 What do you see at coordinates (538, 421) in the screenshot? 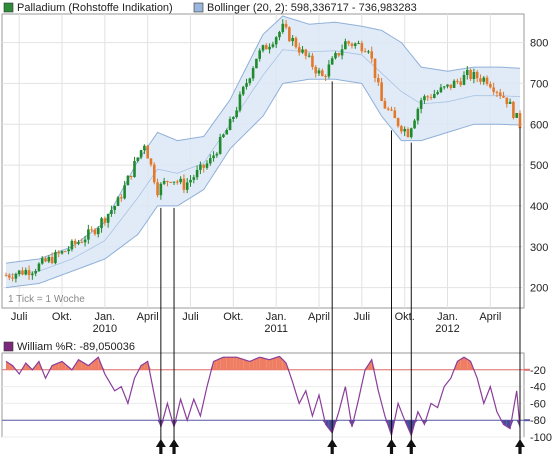
I see `william-y-tick-label: -80` at bounding box center [538, 421].